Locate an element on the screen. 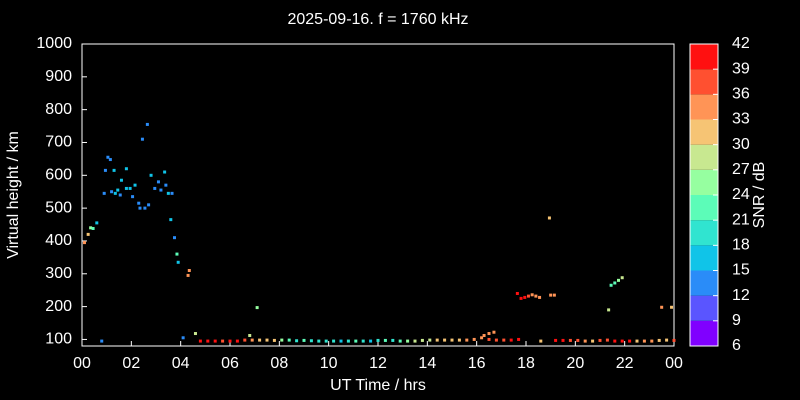  y-tick-label: 900 is located at coordinates (58, 76).